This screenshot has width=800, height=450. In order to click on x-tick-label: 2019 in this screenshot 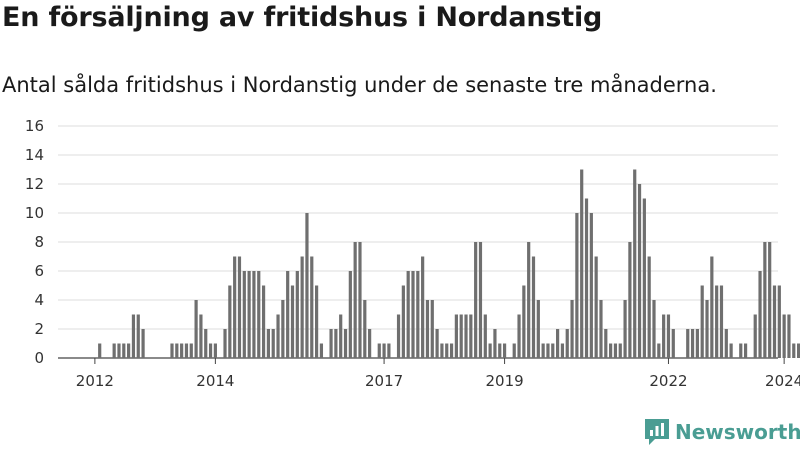, I will do `click(504, 381)`.